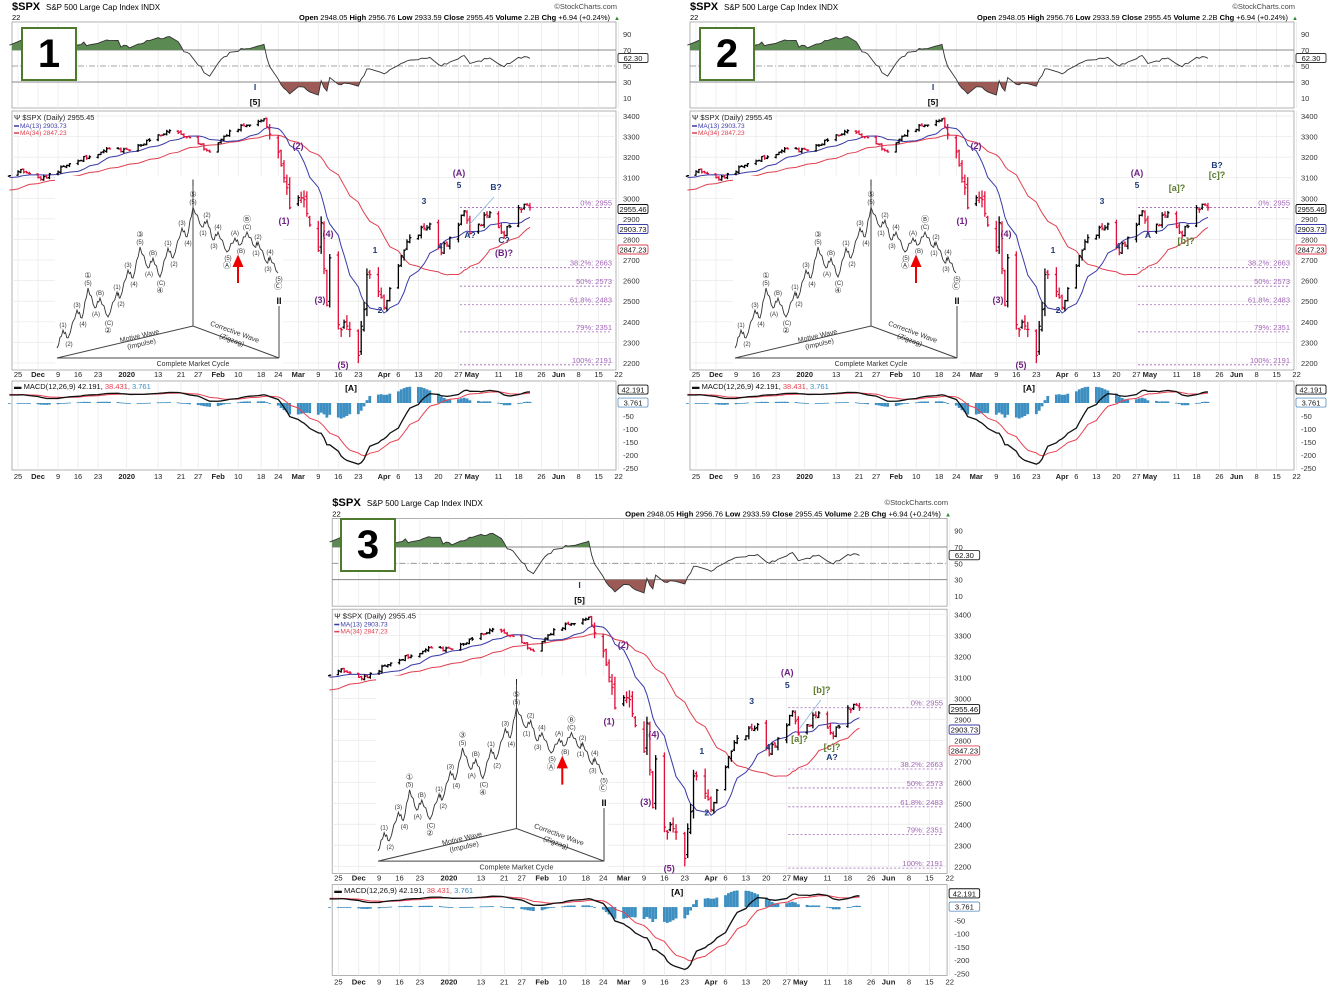 This screenshot has height=991, width=1329. What do you see at coordinates (925, 219) in the screenshot?
I see `inset-circled-label: Ⓑ` at bounding box center [925, 219].